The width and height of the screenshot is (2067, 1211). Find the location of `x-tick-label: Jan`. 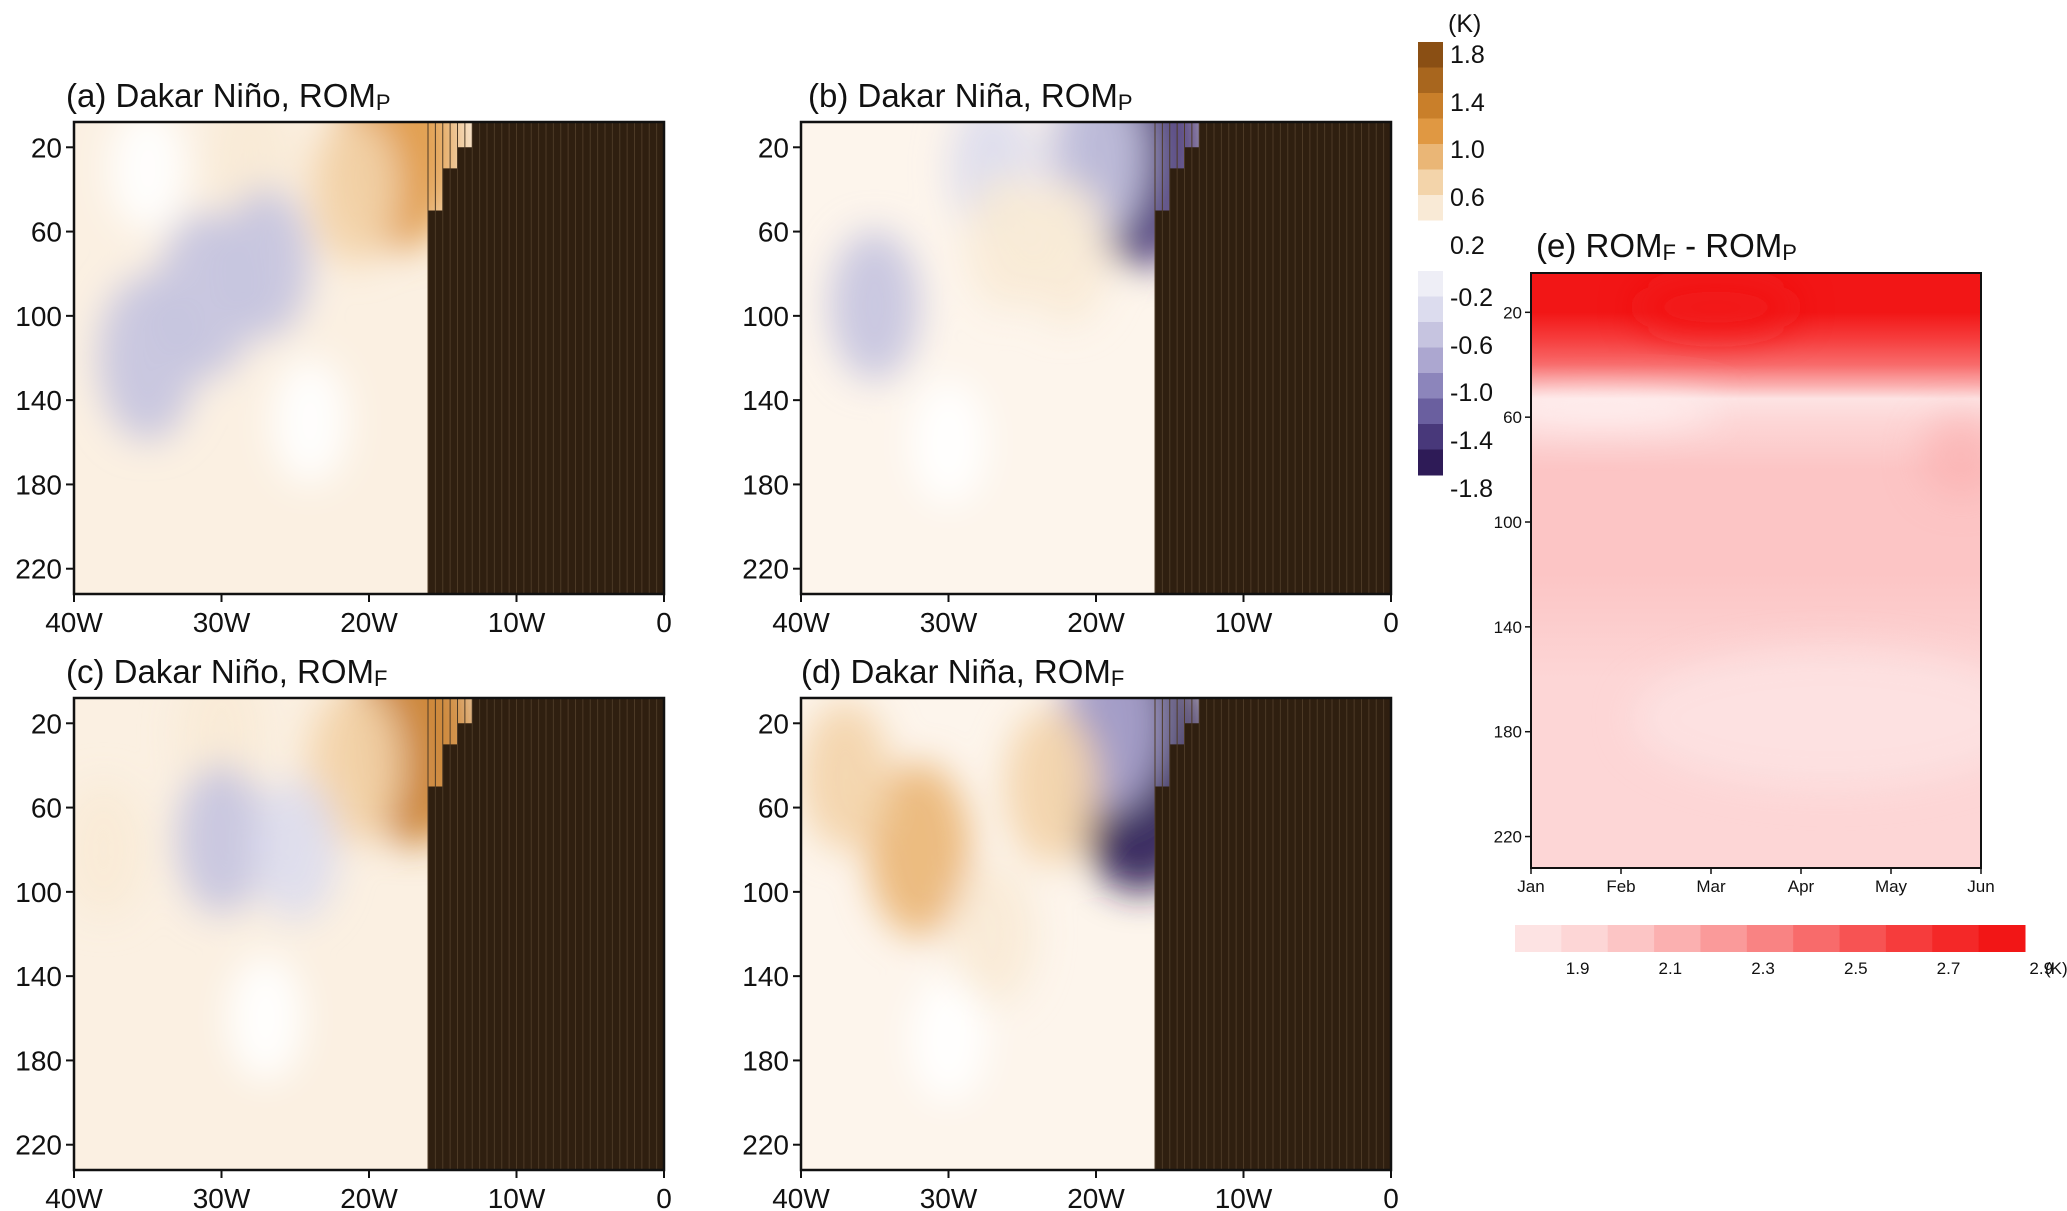

x-tick-label: Jan is located at coordinates (1530, 886).